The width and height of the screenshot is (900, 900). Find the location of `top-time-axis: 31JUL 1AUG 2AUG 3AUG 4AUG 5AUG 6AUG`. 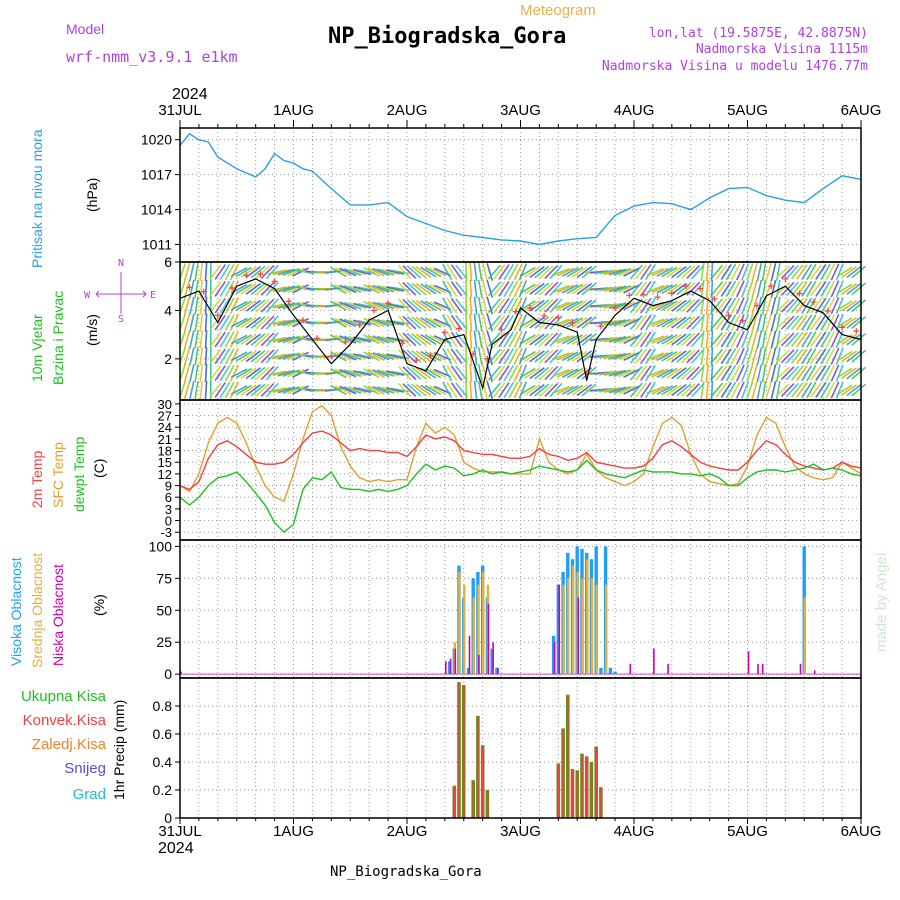

top-time-axis: 31JUL 1AUG 2AUG 3AUG 4AUG 5AUG 6AUG is located at coordinates (519, 115).